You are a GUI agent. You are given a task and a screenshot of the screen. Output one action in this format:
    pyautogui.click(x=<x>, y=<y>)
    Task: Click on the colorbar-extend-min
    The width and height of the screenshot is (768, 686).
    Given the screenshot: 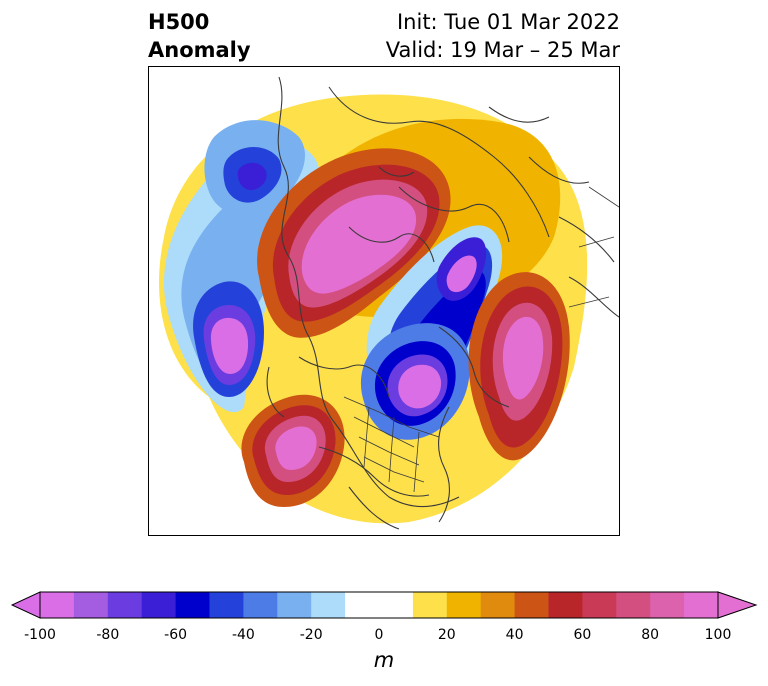 What is the action you would take?
    pyautogui.click(x=25, y=605)
    